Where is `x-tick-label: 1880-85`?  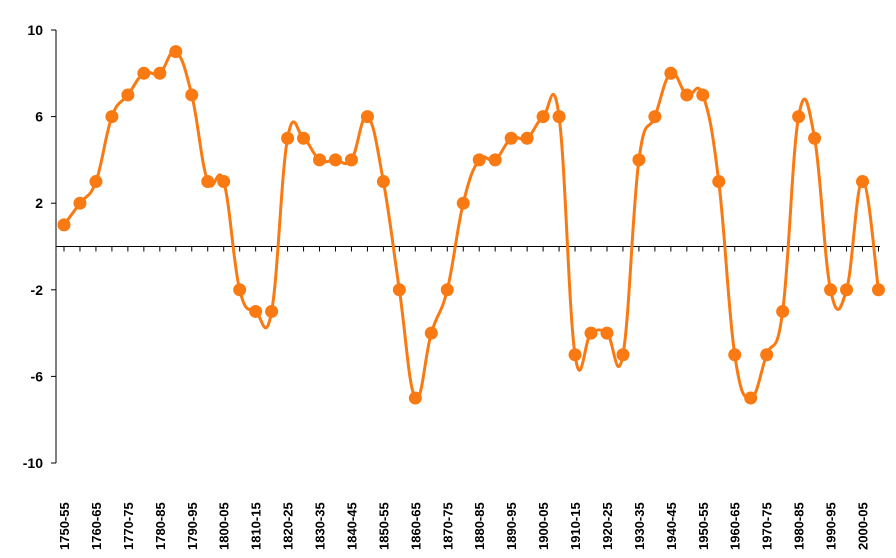
x-tick-label: 1880-85 is located at coordinates (479, 526).